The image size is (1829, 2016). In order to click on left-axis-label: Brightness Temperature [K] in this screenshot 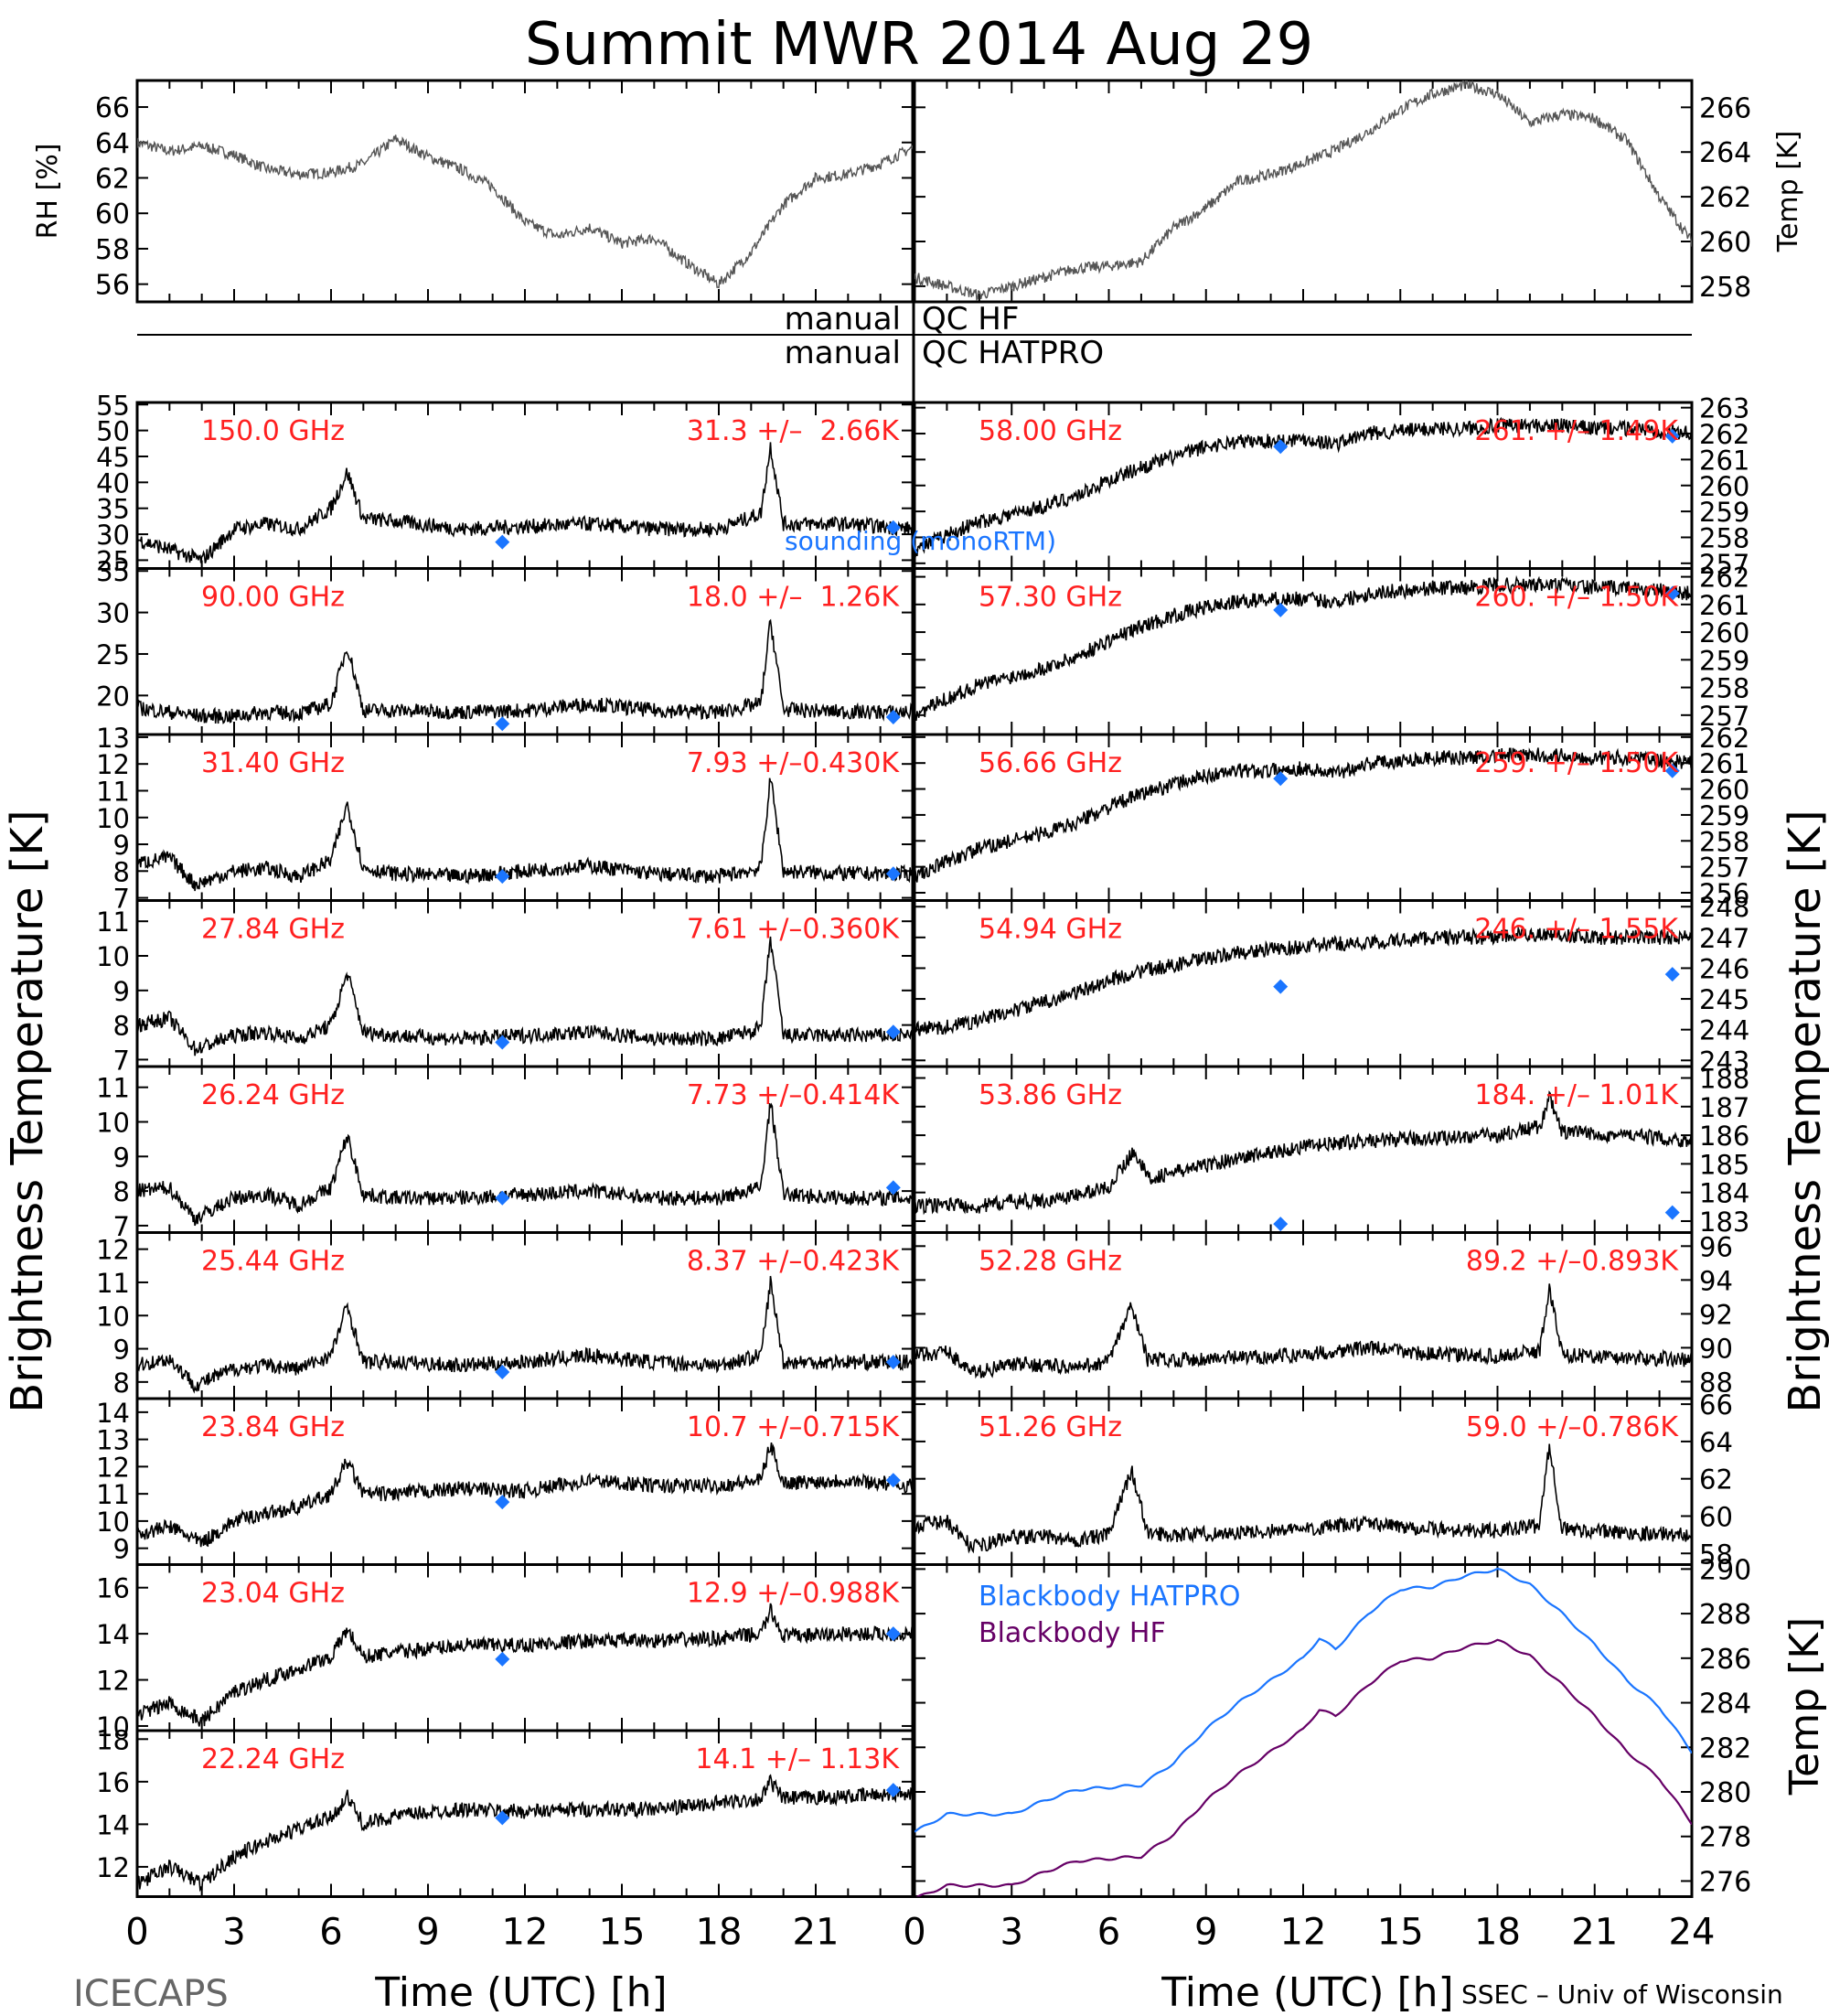, I will do `click(27, 1111)`.